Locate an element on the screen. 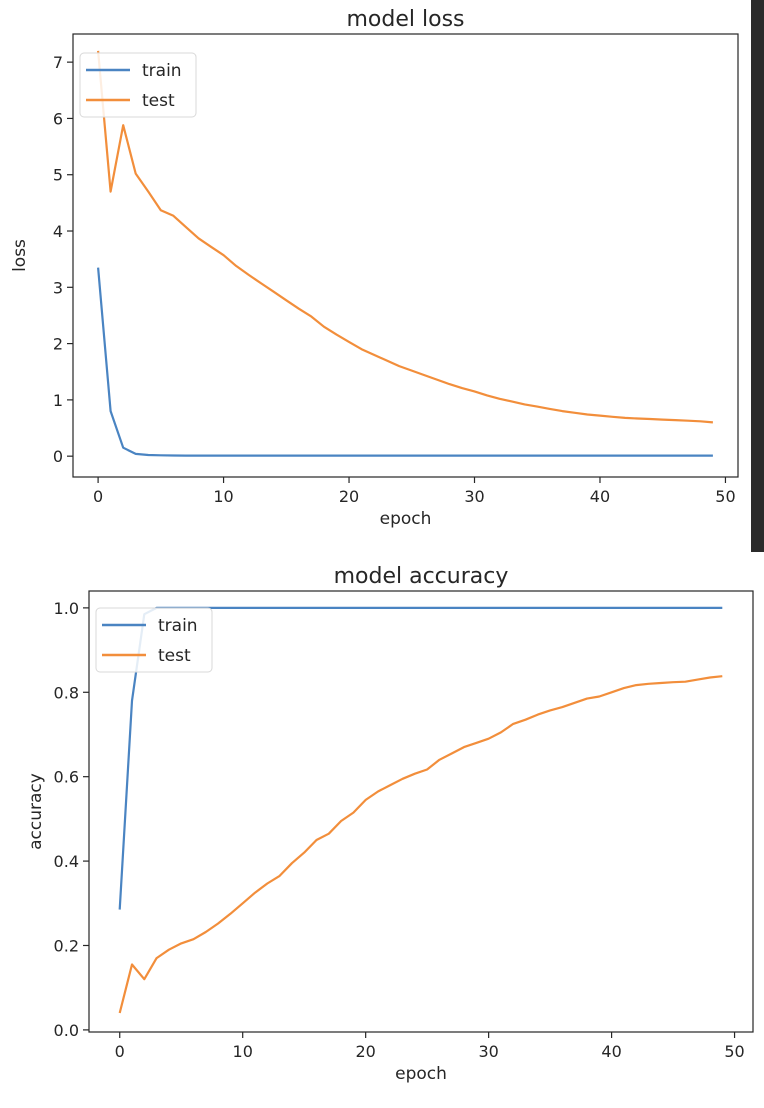 The height and width of the screenshot is (1108, 764). y-axis-label: accuracy is located at coordinates (36, 811).